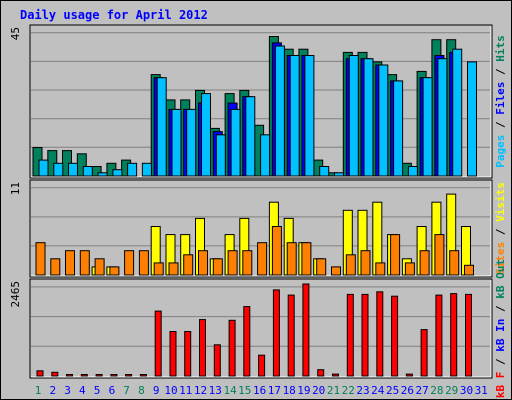 The height and width of the screenshot is (400, 512). What do you see at coordinates (114, 15) in the screenshot?
I see `chart-title: Daily usage for April 2012` at bounding box center [114, 15].